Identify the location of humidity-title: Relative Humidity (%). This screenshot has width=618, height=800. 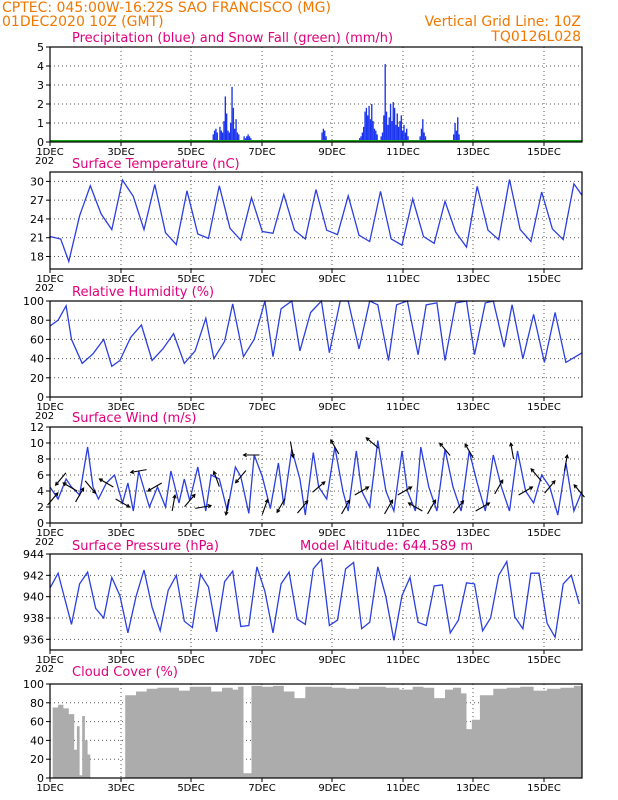
(143, 292).